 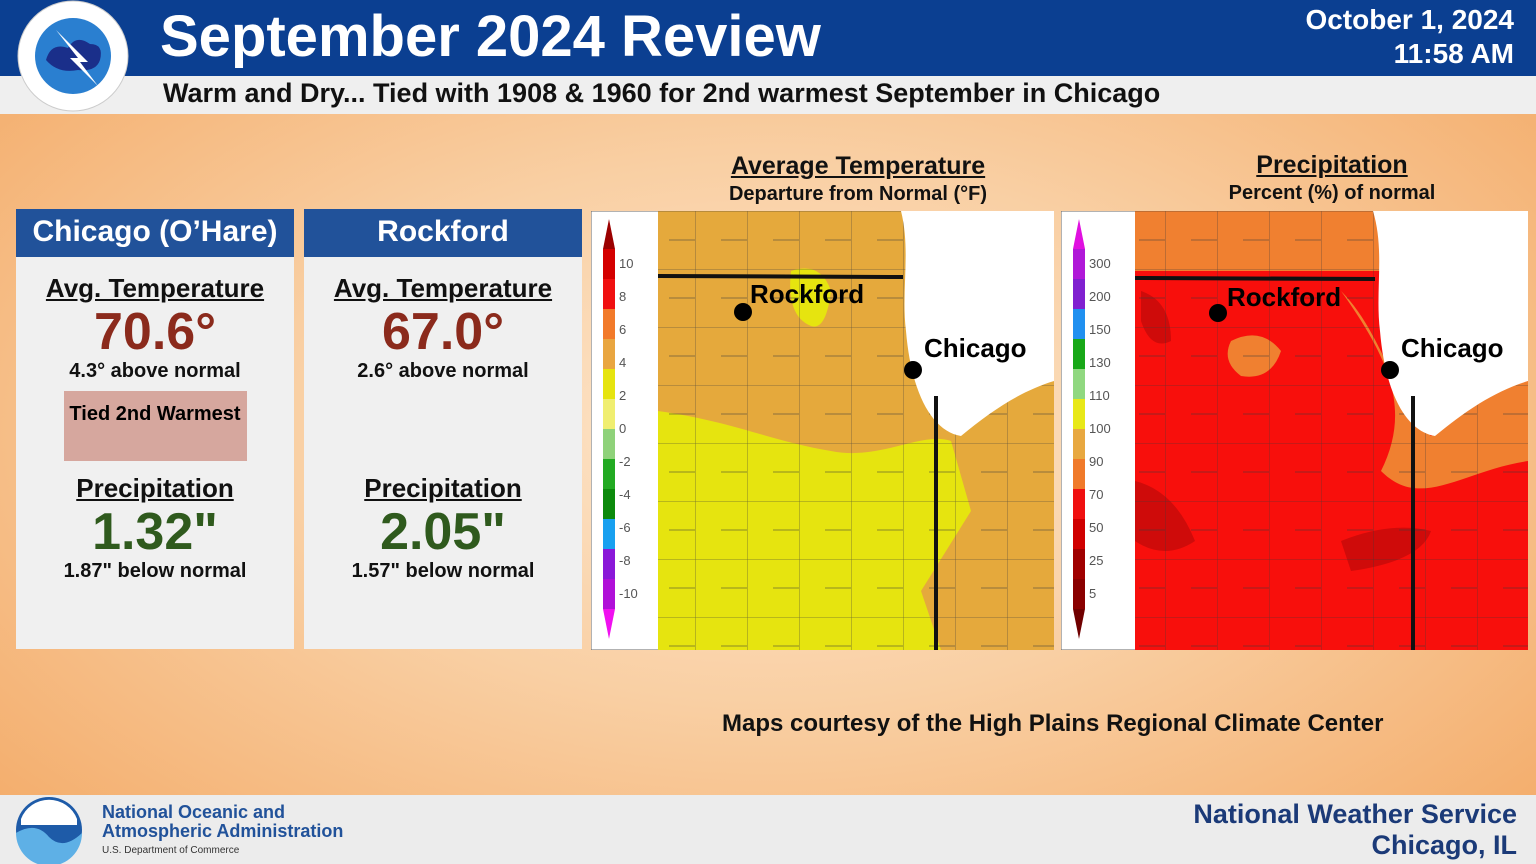 What do you see at coordinates (443, 571) in the screenshot?
I see `precip-note: 1.57" below normal` at bounding box center [443, 571].